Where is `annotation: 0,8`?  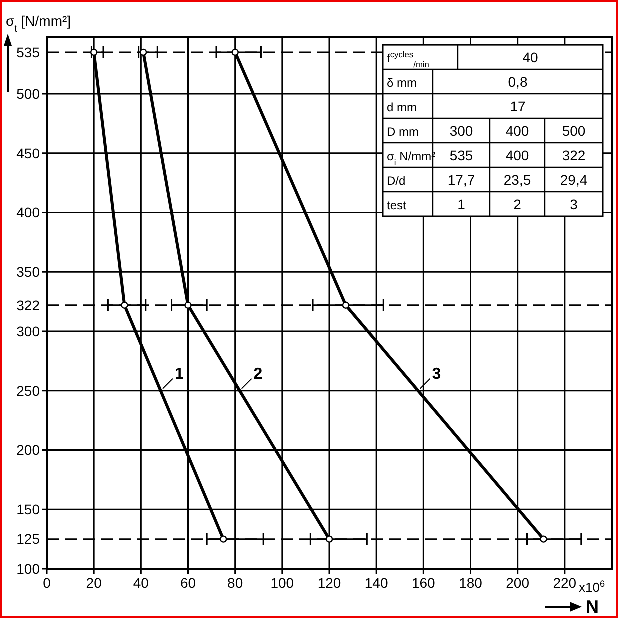
annotation: 0,8 is located at coordinates (518, 82).